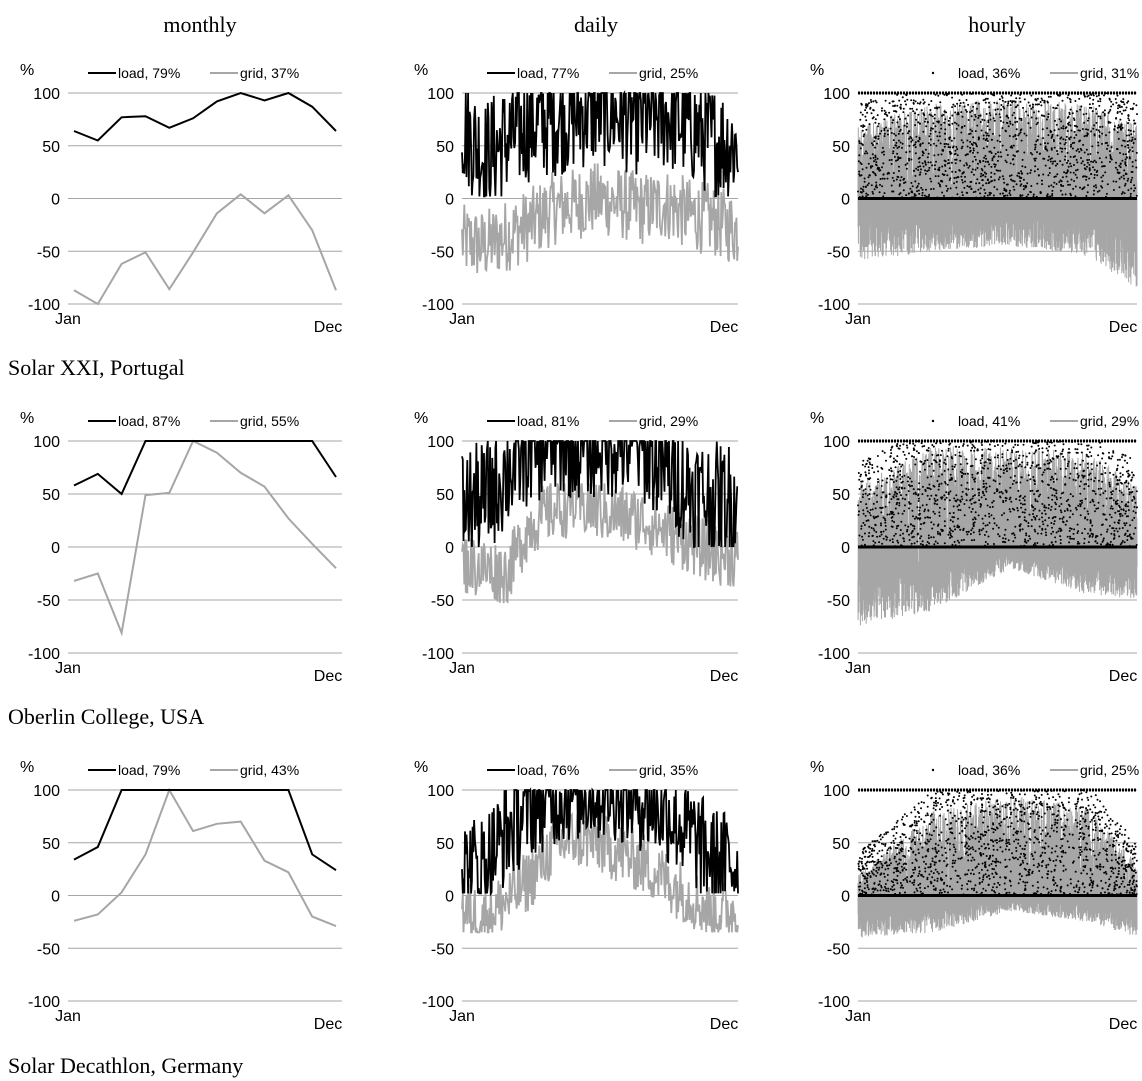 This screenshot has height=1081, width=1142. Describe the element at coordinates (997, 146) in the screenshot. I see `series-load-dots` at that location.